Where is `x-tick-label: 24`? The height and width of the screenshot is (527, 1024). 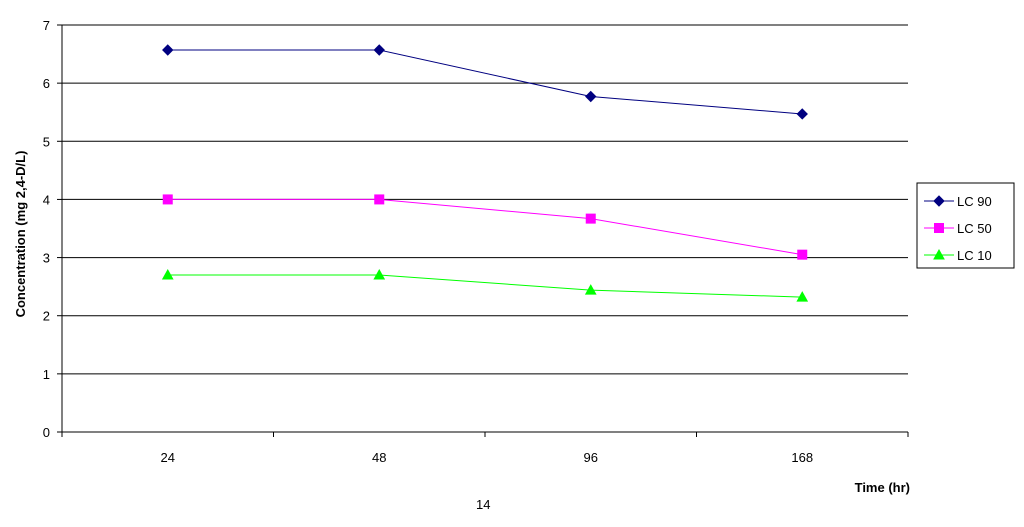 x-tick-label: 24 is located at coordinates (168, 457).